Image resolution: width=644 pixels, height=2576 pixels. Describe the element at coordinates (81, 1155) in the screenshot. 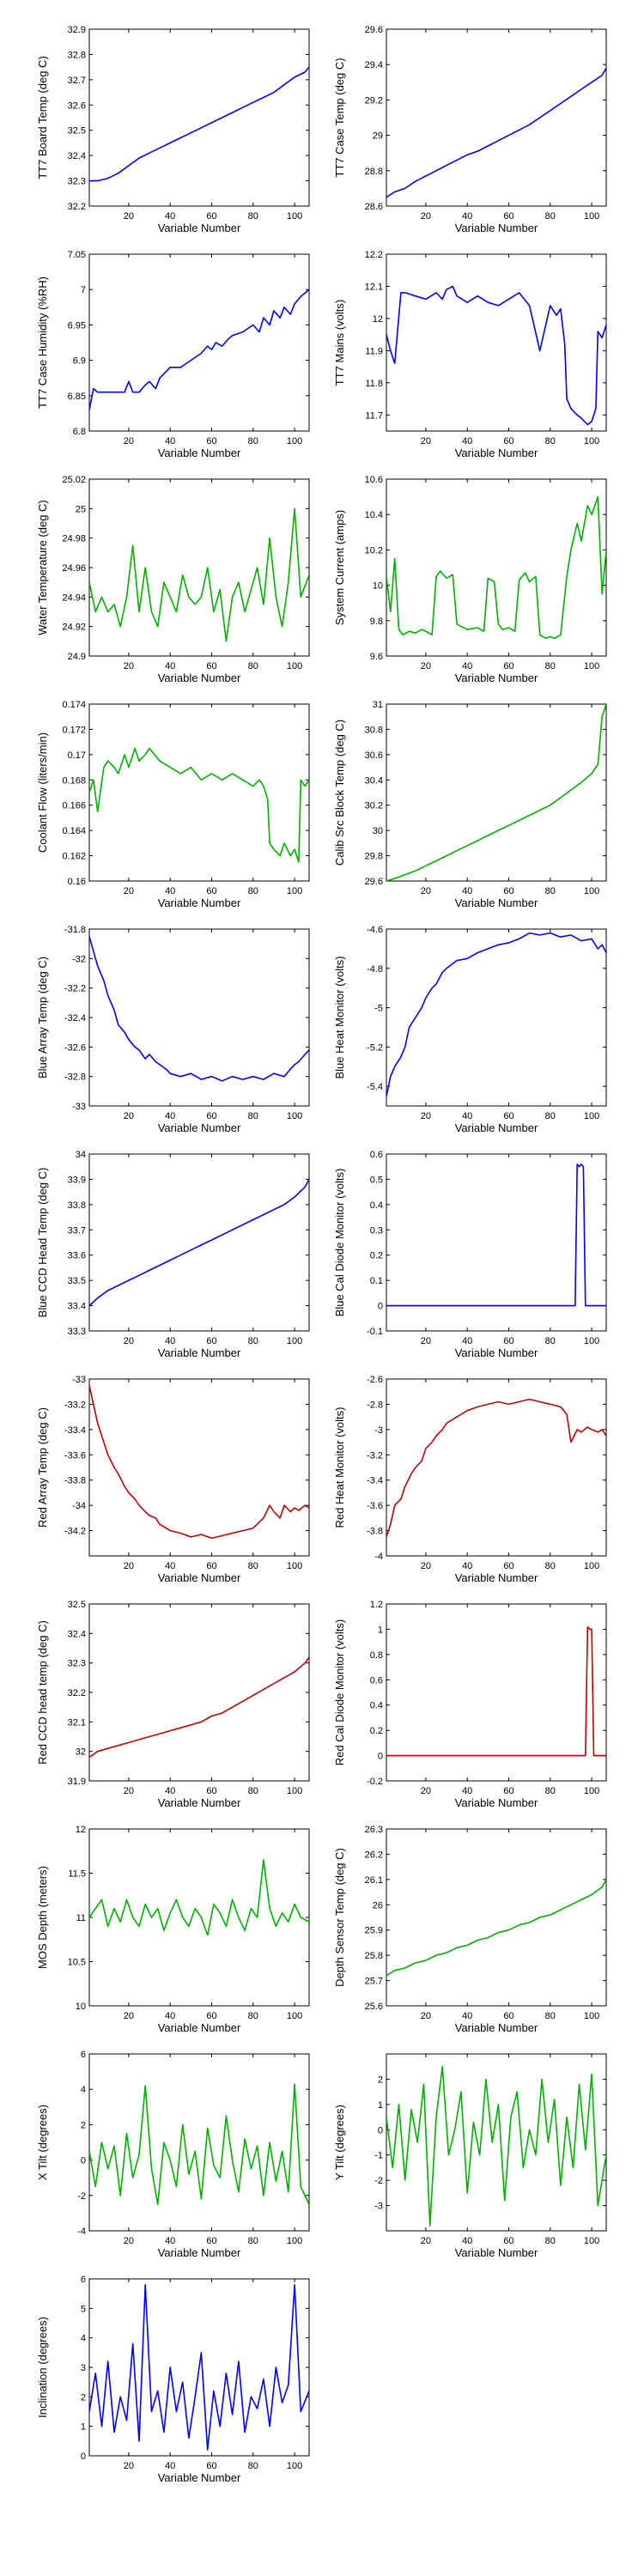

I see `y-tick-label: 34` at that location.